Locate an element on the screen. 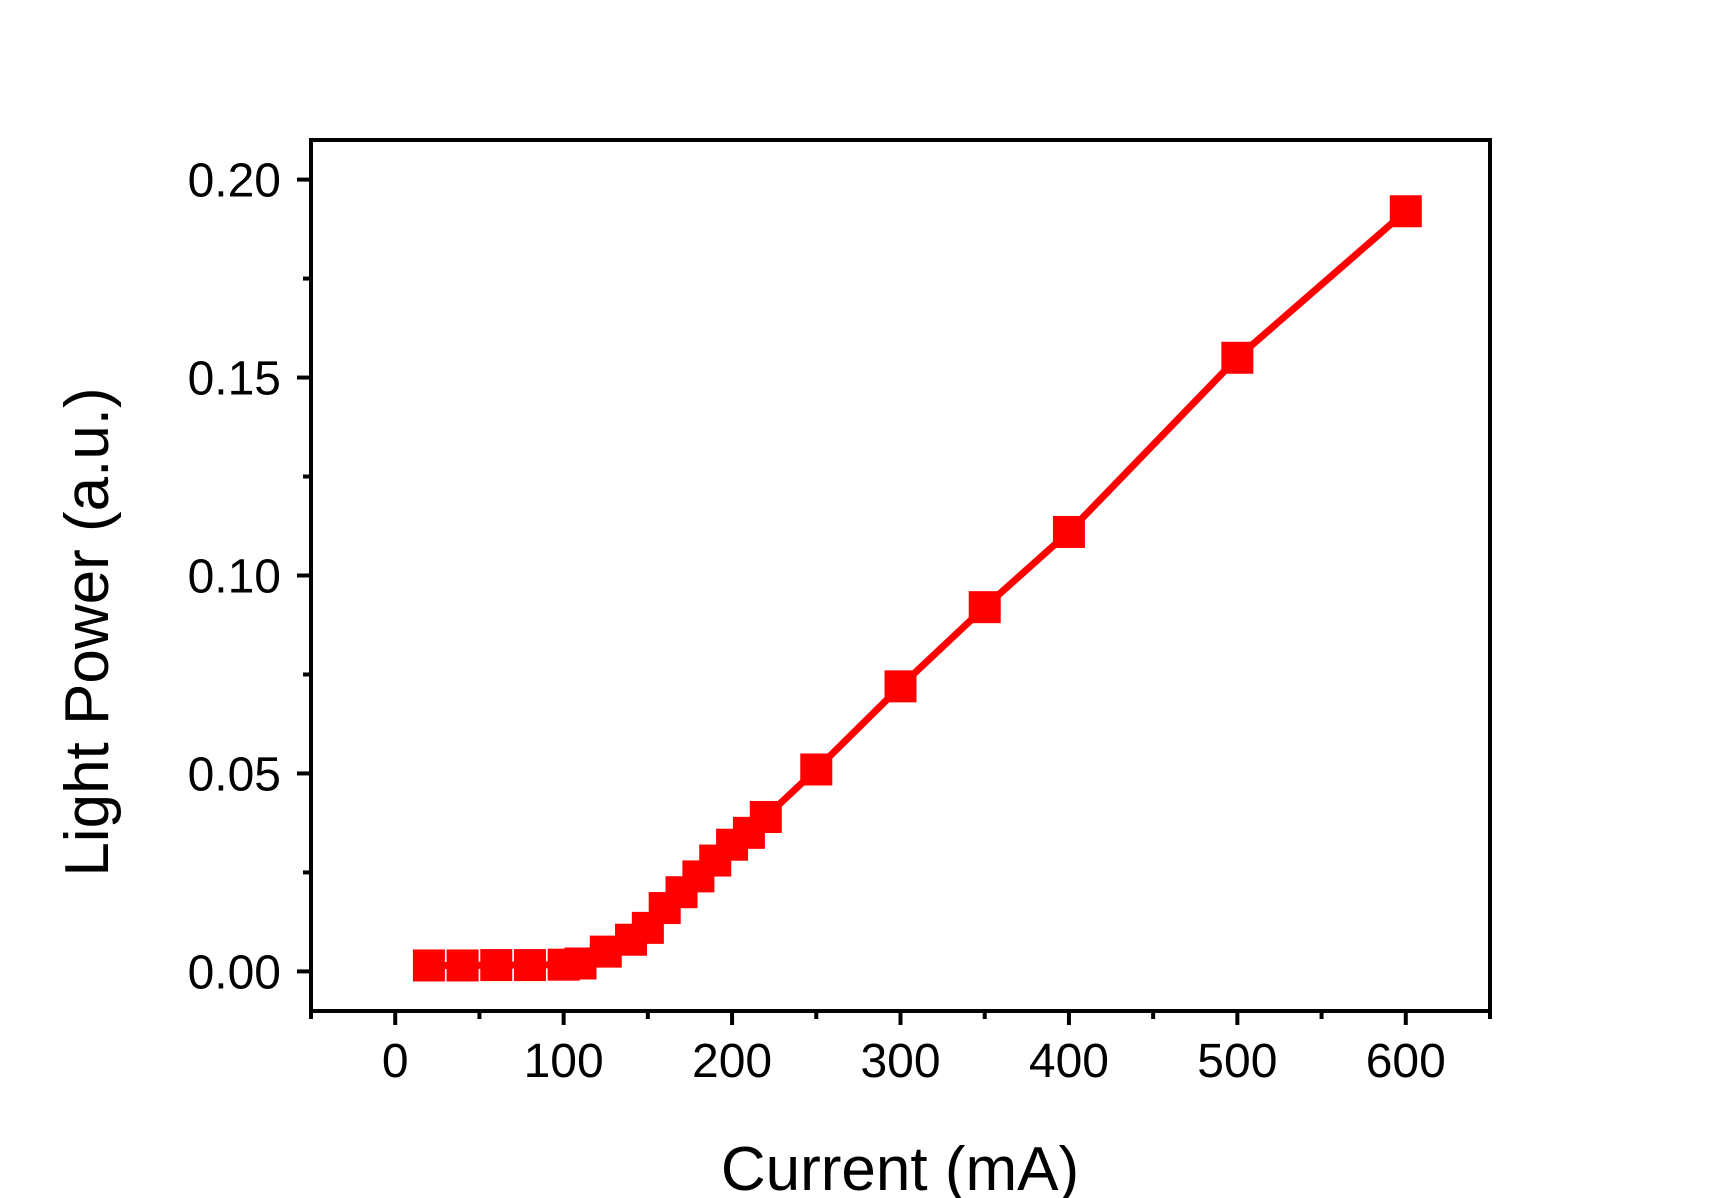 The image size is (1710, 1198). x-tick-label: 200 is located at coordinates (732, 1061).